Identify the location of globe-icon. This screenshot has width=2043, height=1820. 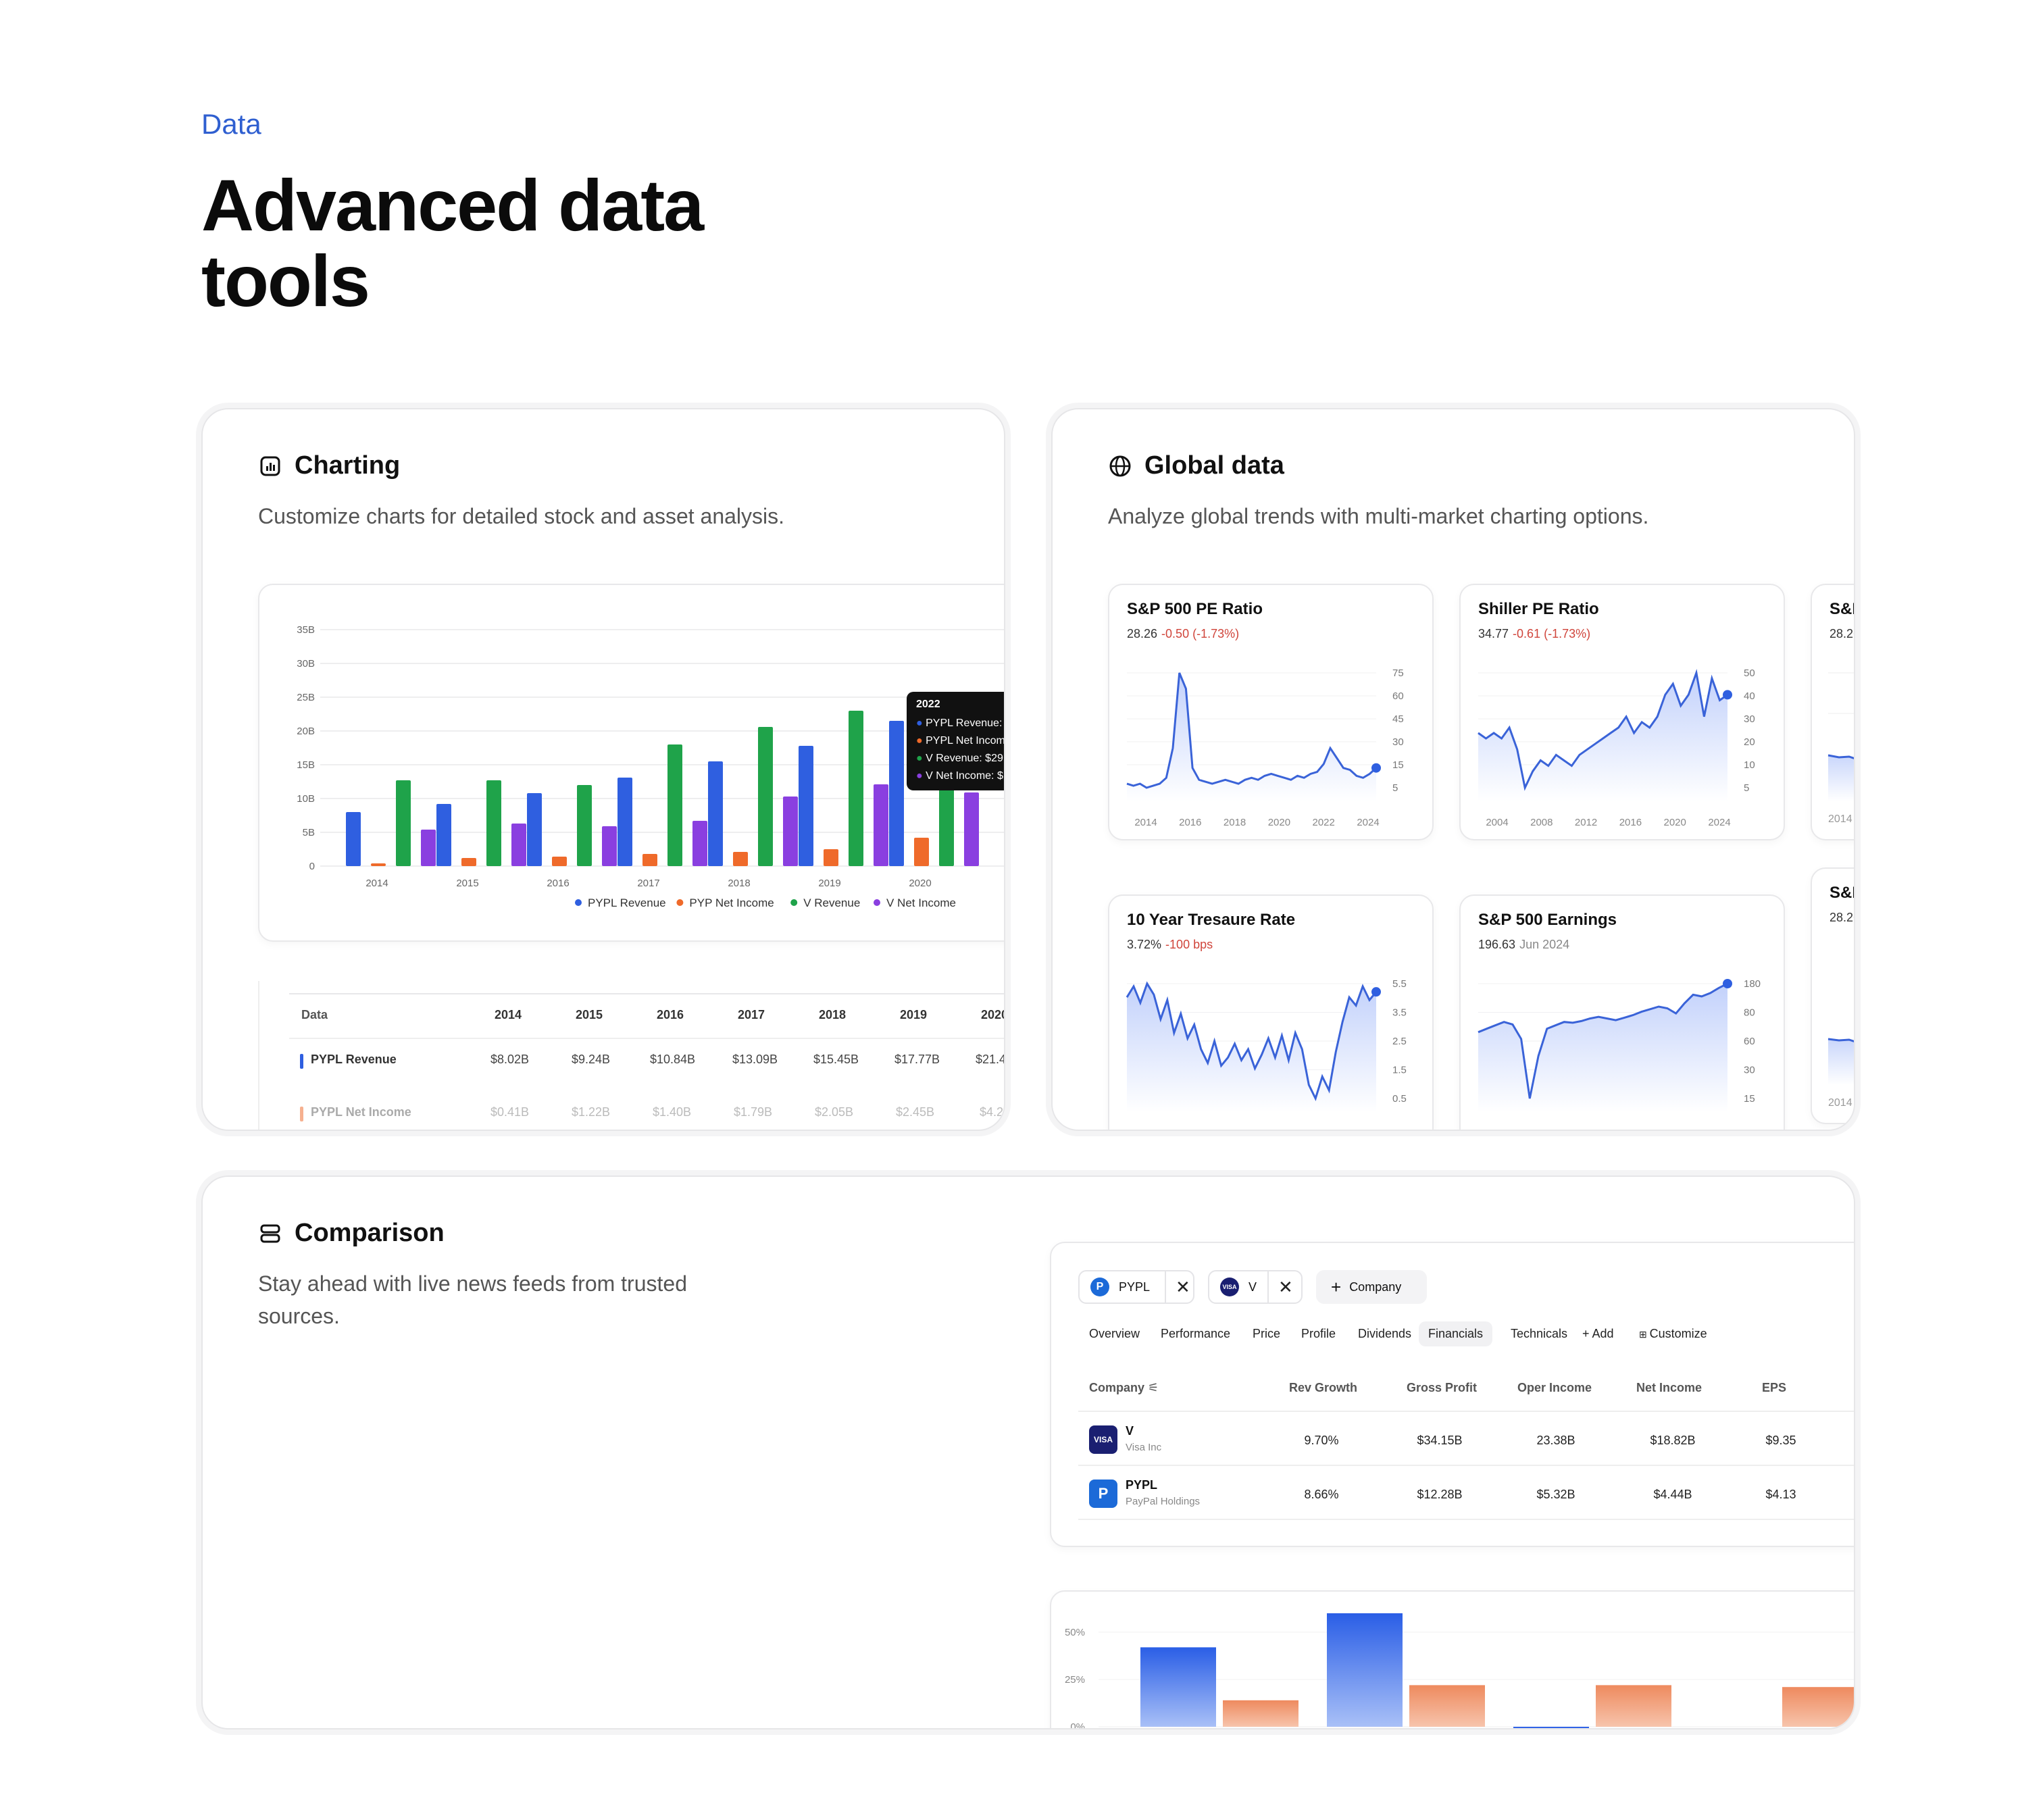
(1120, 466).